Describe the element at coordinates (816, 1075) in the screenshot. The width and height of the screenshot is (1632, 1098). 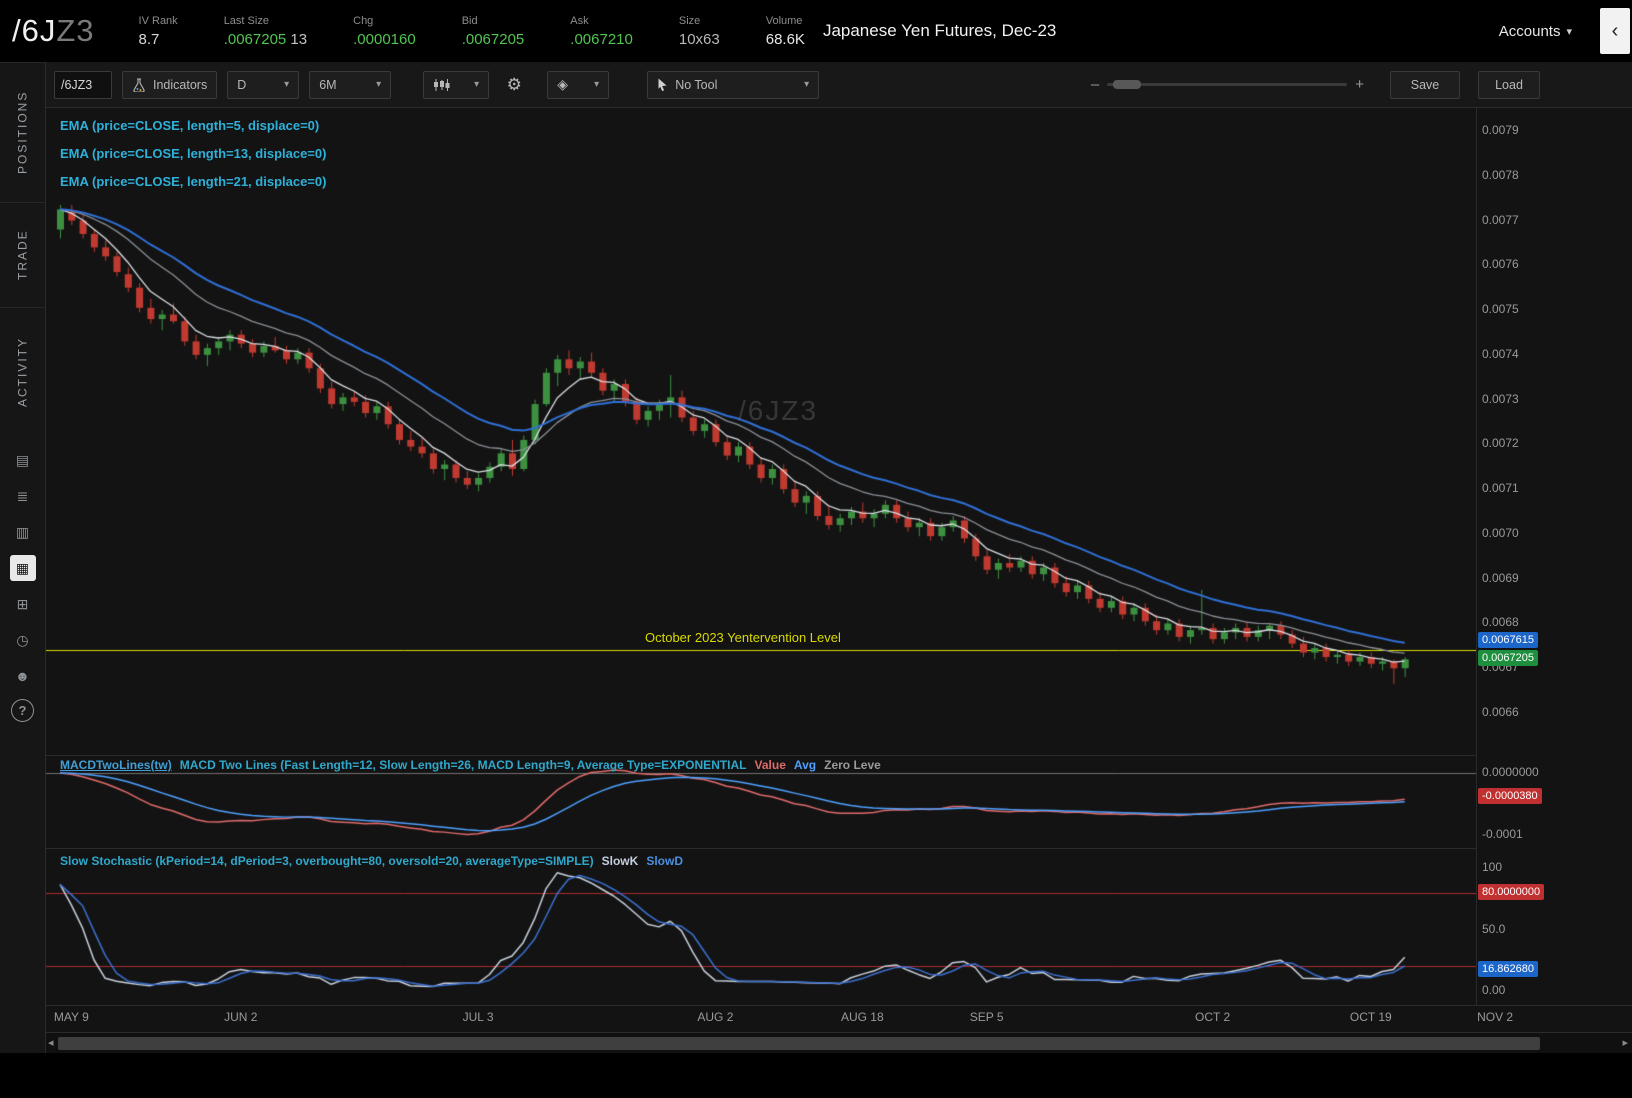
I see `footer-spacer` at that location.